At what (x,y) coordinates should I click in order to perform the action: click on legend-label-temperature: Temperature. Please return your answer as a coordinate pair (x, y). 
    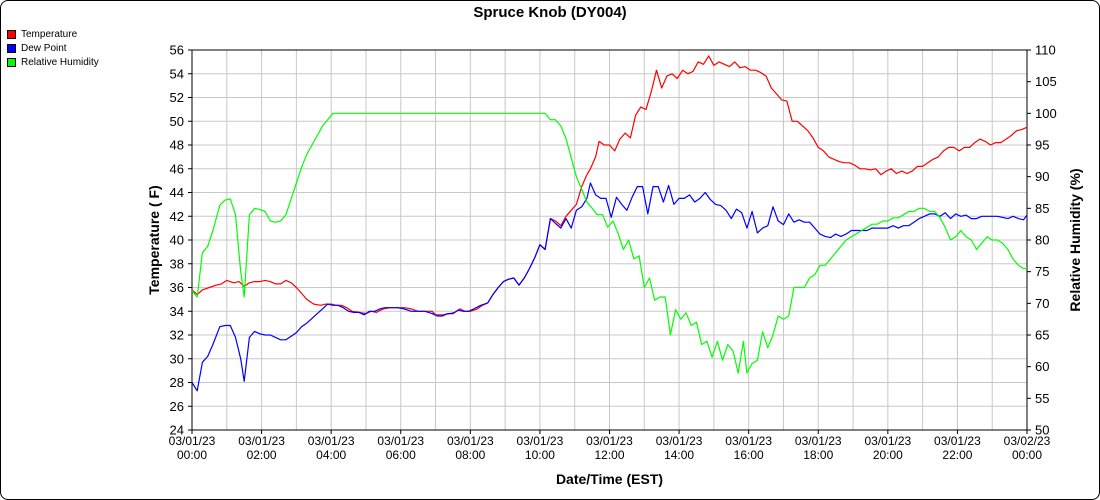
    Looking at the image, I should click on (49, 34).